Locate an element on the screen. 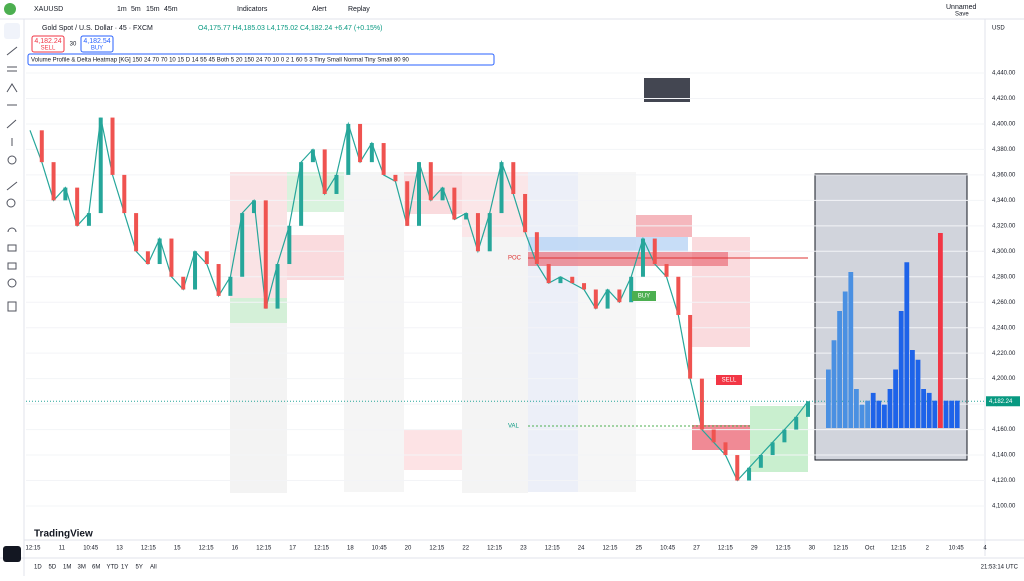  poc-label: POC is located at coordinates (515, 259).